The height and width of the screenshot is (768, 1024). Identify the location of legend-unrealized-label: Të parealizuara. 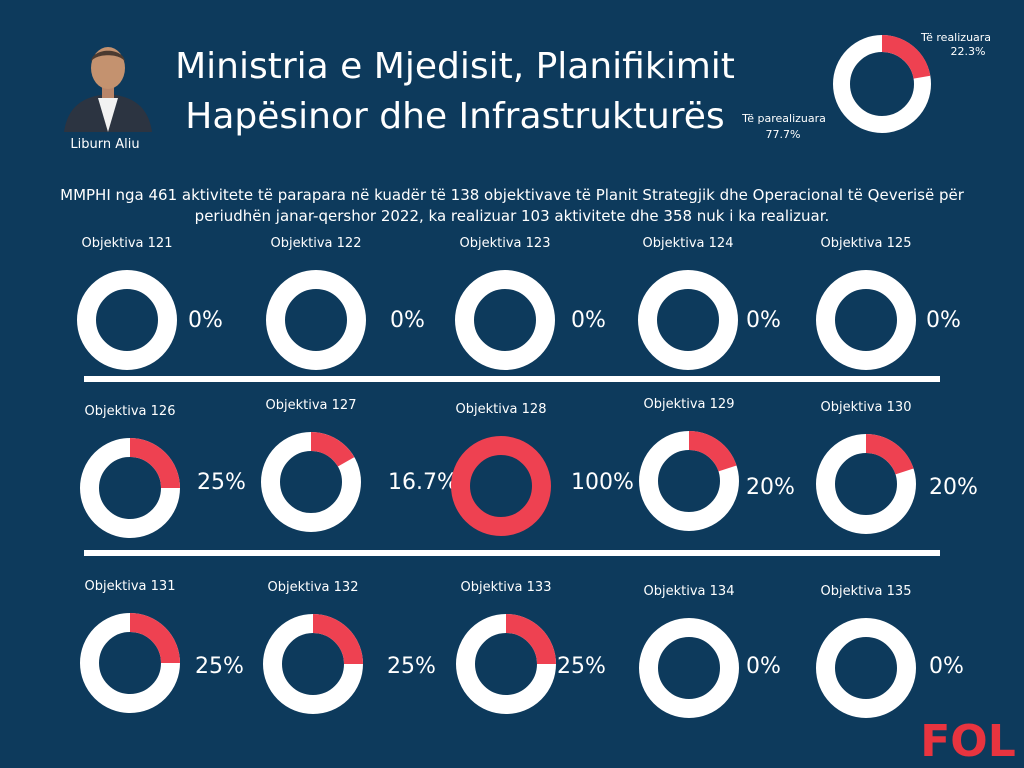
(783, 118).